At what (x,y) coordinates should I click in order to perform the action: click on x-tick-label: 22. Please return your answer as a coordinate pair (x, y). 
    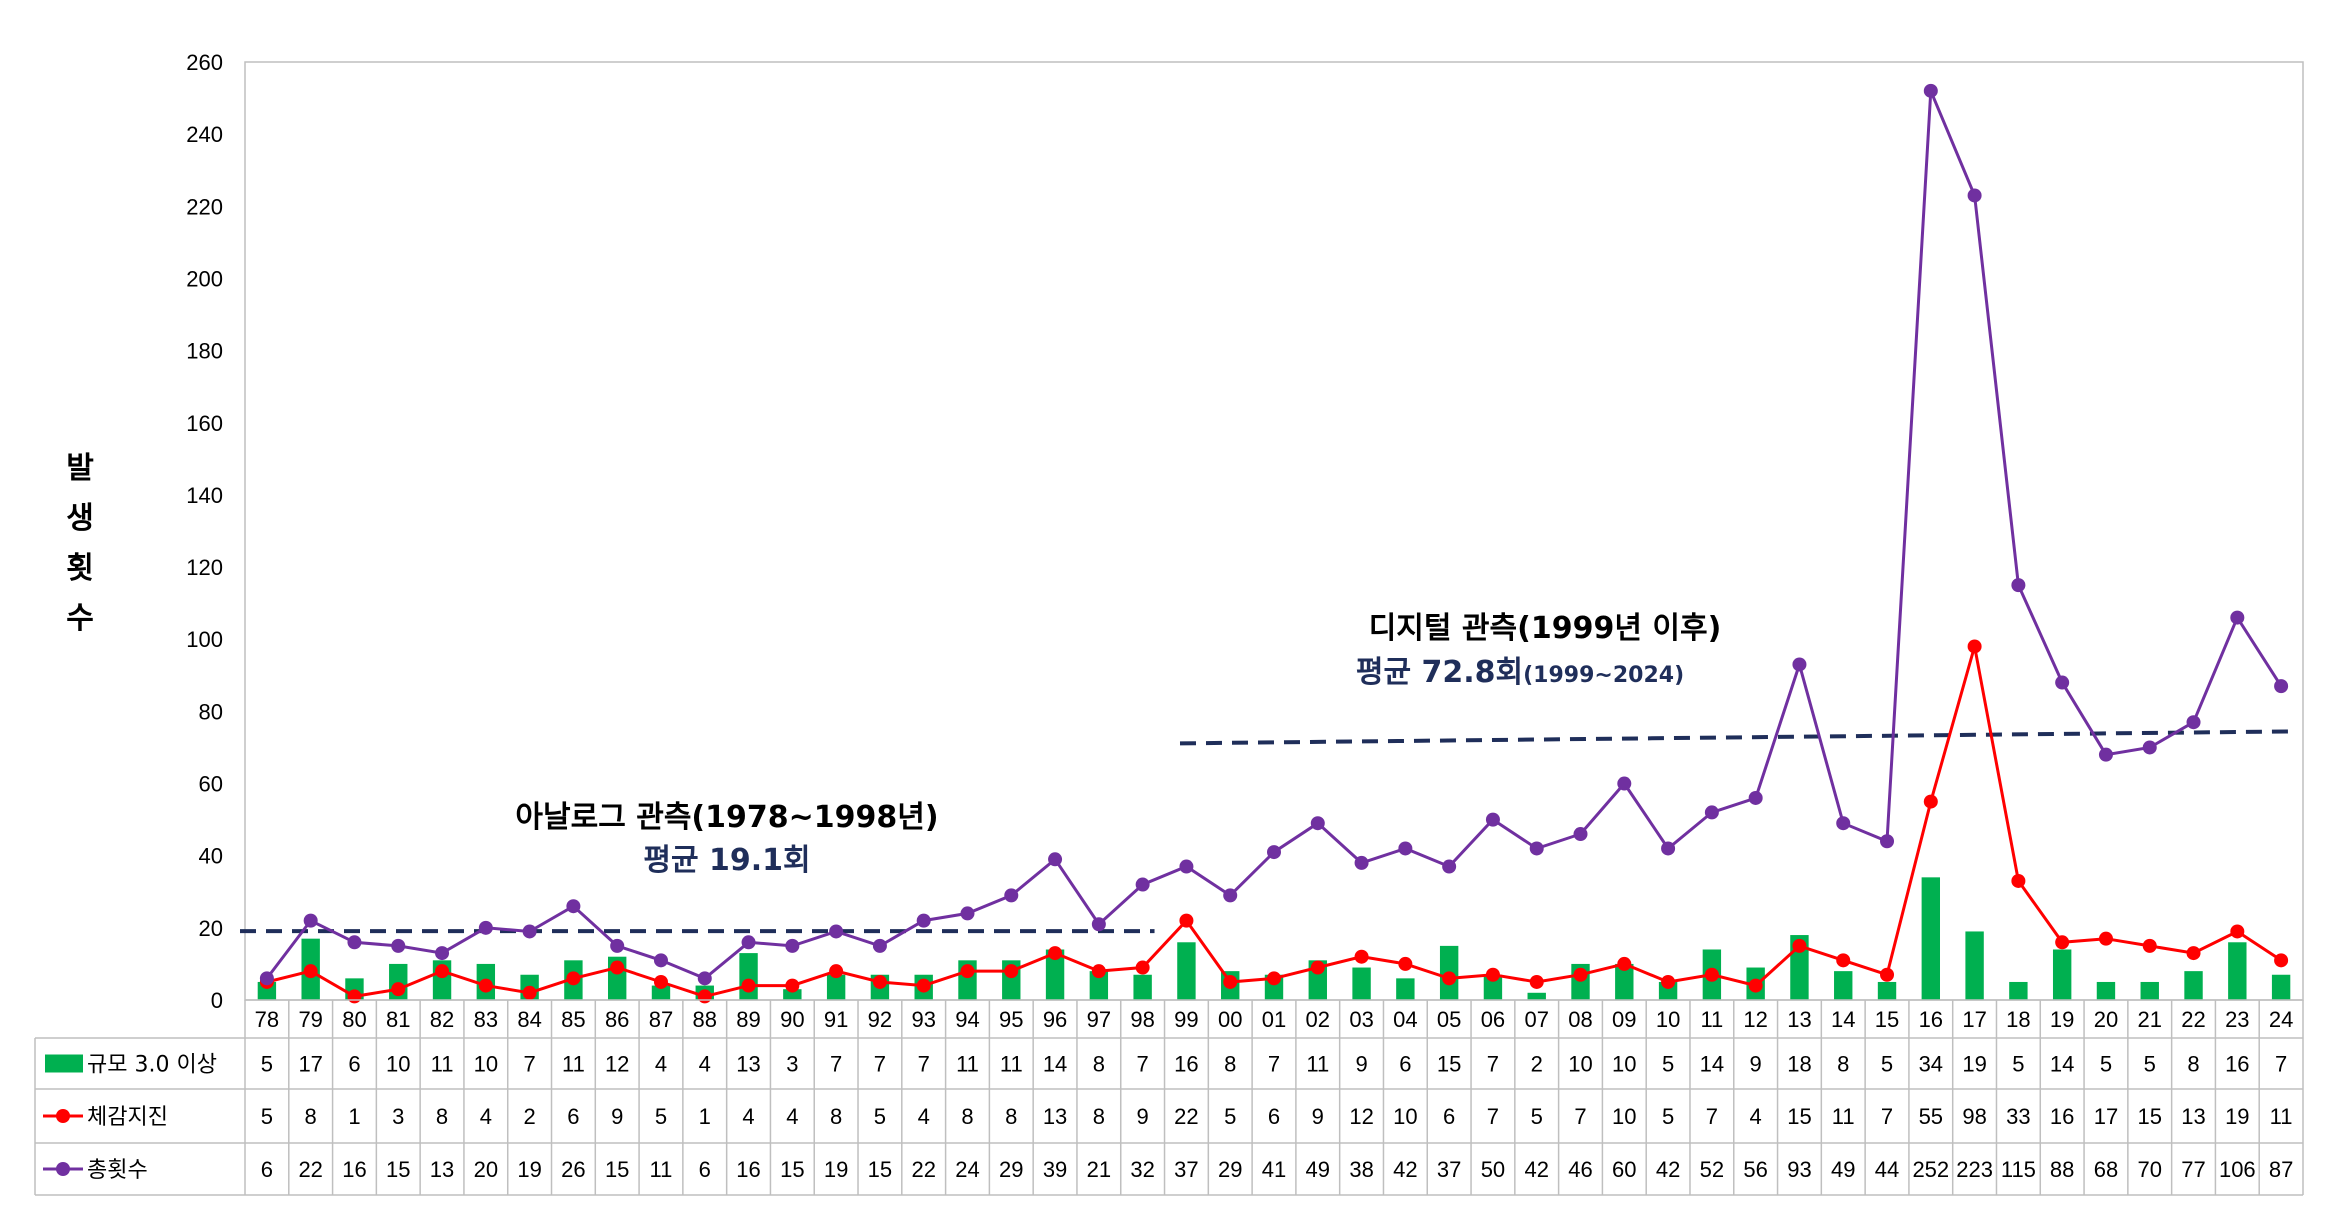
    Looking at the image, I should click on (2193, 1019).